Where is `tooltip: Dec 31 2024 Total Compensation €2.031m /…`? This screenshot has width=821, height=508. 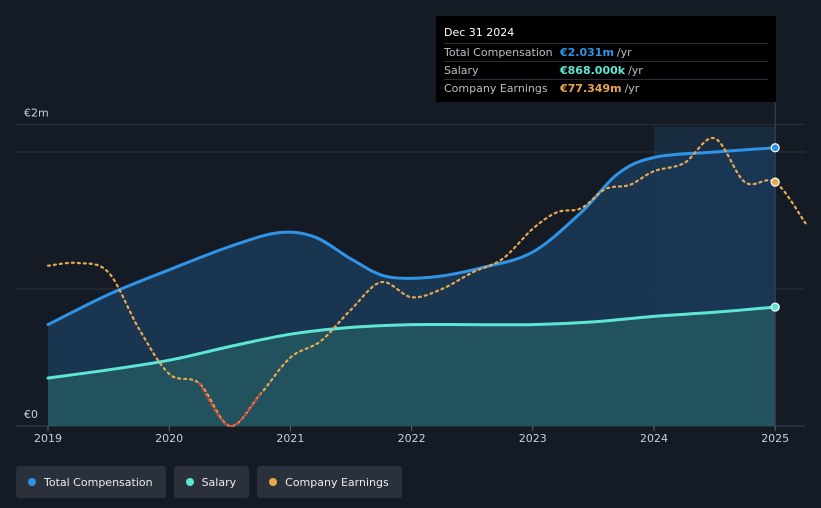 tooltip: Dec 31 2024 Total Compensation €2.031m /… is located at coordinates (606, 59).